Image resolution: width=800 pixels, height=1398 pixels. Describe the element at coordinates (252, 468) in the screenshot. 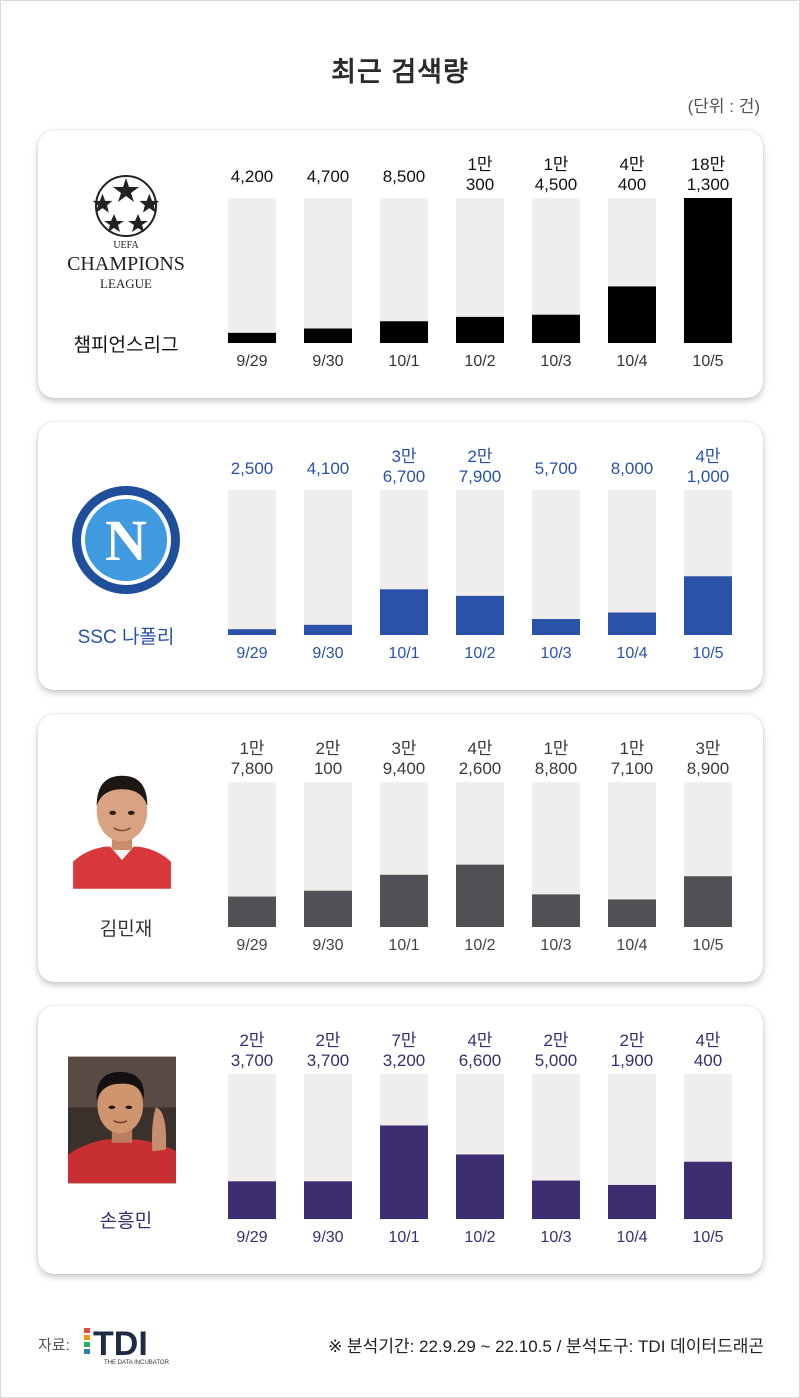

I see `data-label: 2,500` at that location.